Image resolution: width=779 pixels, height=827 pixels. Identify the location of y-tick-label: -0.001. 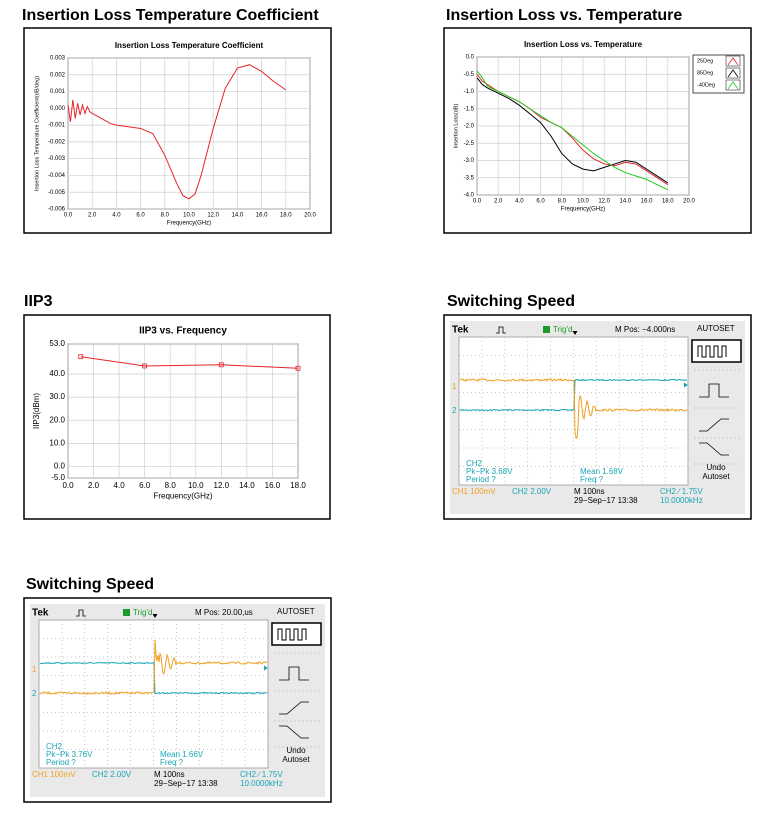
(57, 126).